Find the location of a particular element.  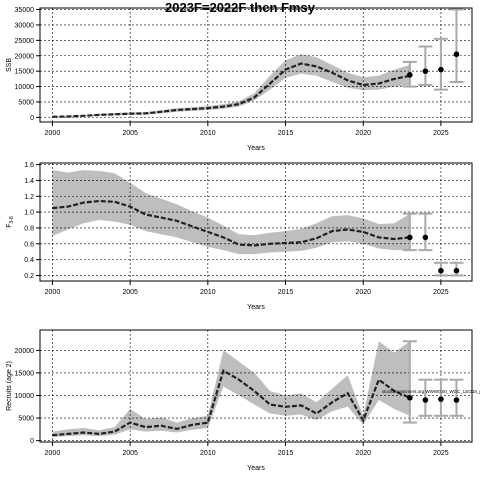

y-axis-label-subscript: 3-8 is located at coordinates (12, 219).